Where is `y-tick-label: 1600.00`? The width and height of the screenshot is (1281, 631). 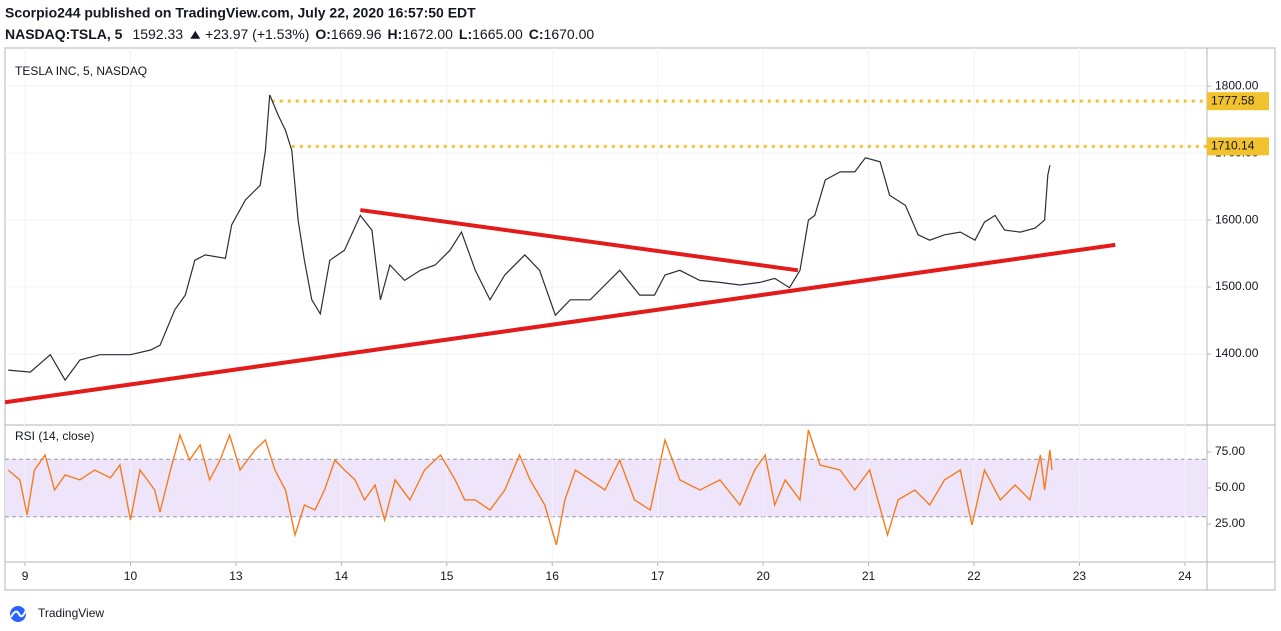
y-tick-label: 1600.00 is located at coordinates (1237, 219).